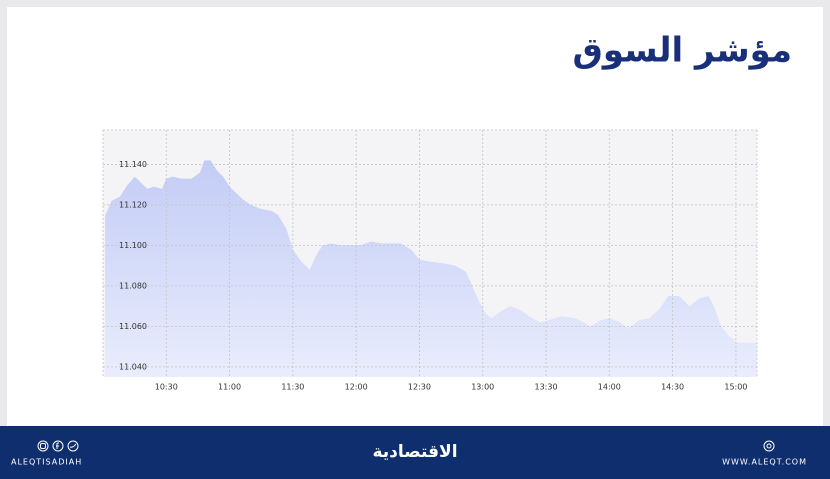 Image resolution: width=830 pixels, height=479 pixels. I want to click on y-tick-label: 11.140, so click(133, 164).